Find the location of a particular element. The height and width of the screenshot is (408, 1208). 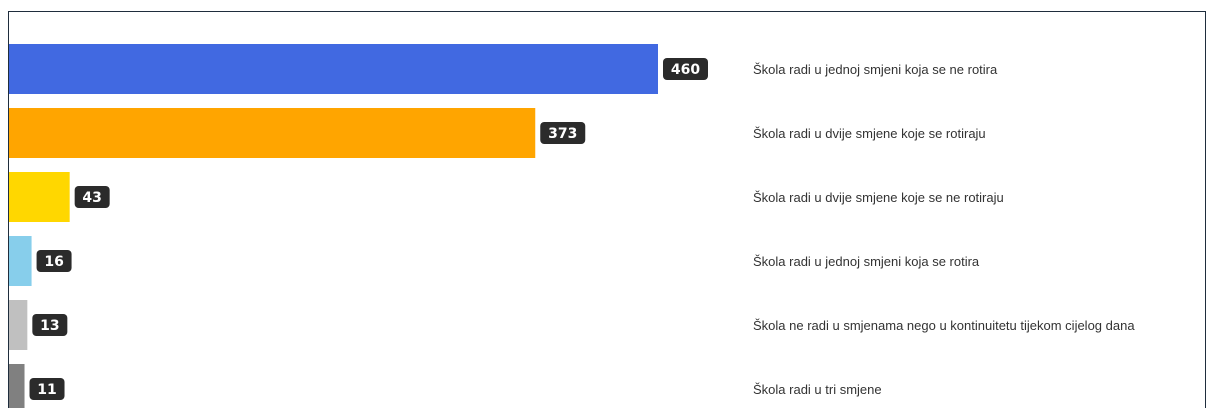

value-label: 16 is located at coordinates (54, 261).